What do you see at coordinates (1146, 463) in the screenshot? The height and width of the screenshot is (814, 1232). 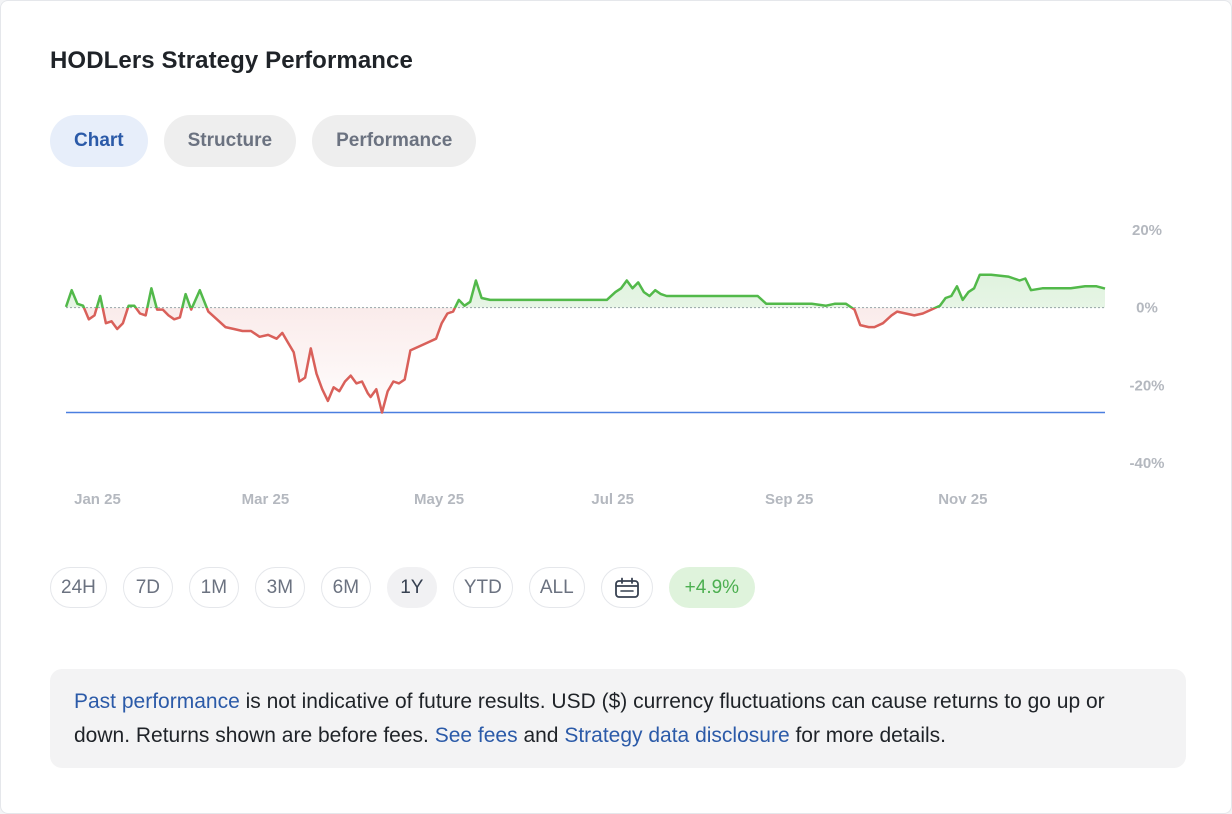 I see `y-tick-label: -40%` at bounding box center [1146, 463].